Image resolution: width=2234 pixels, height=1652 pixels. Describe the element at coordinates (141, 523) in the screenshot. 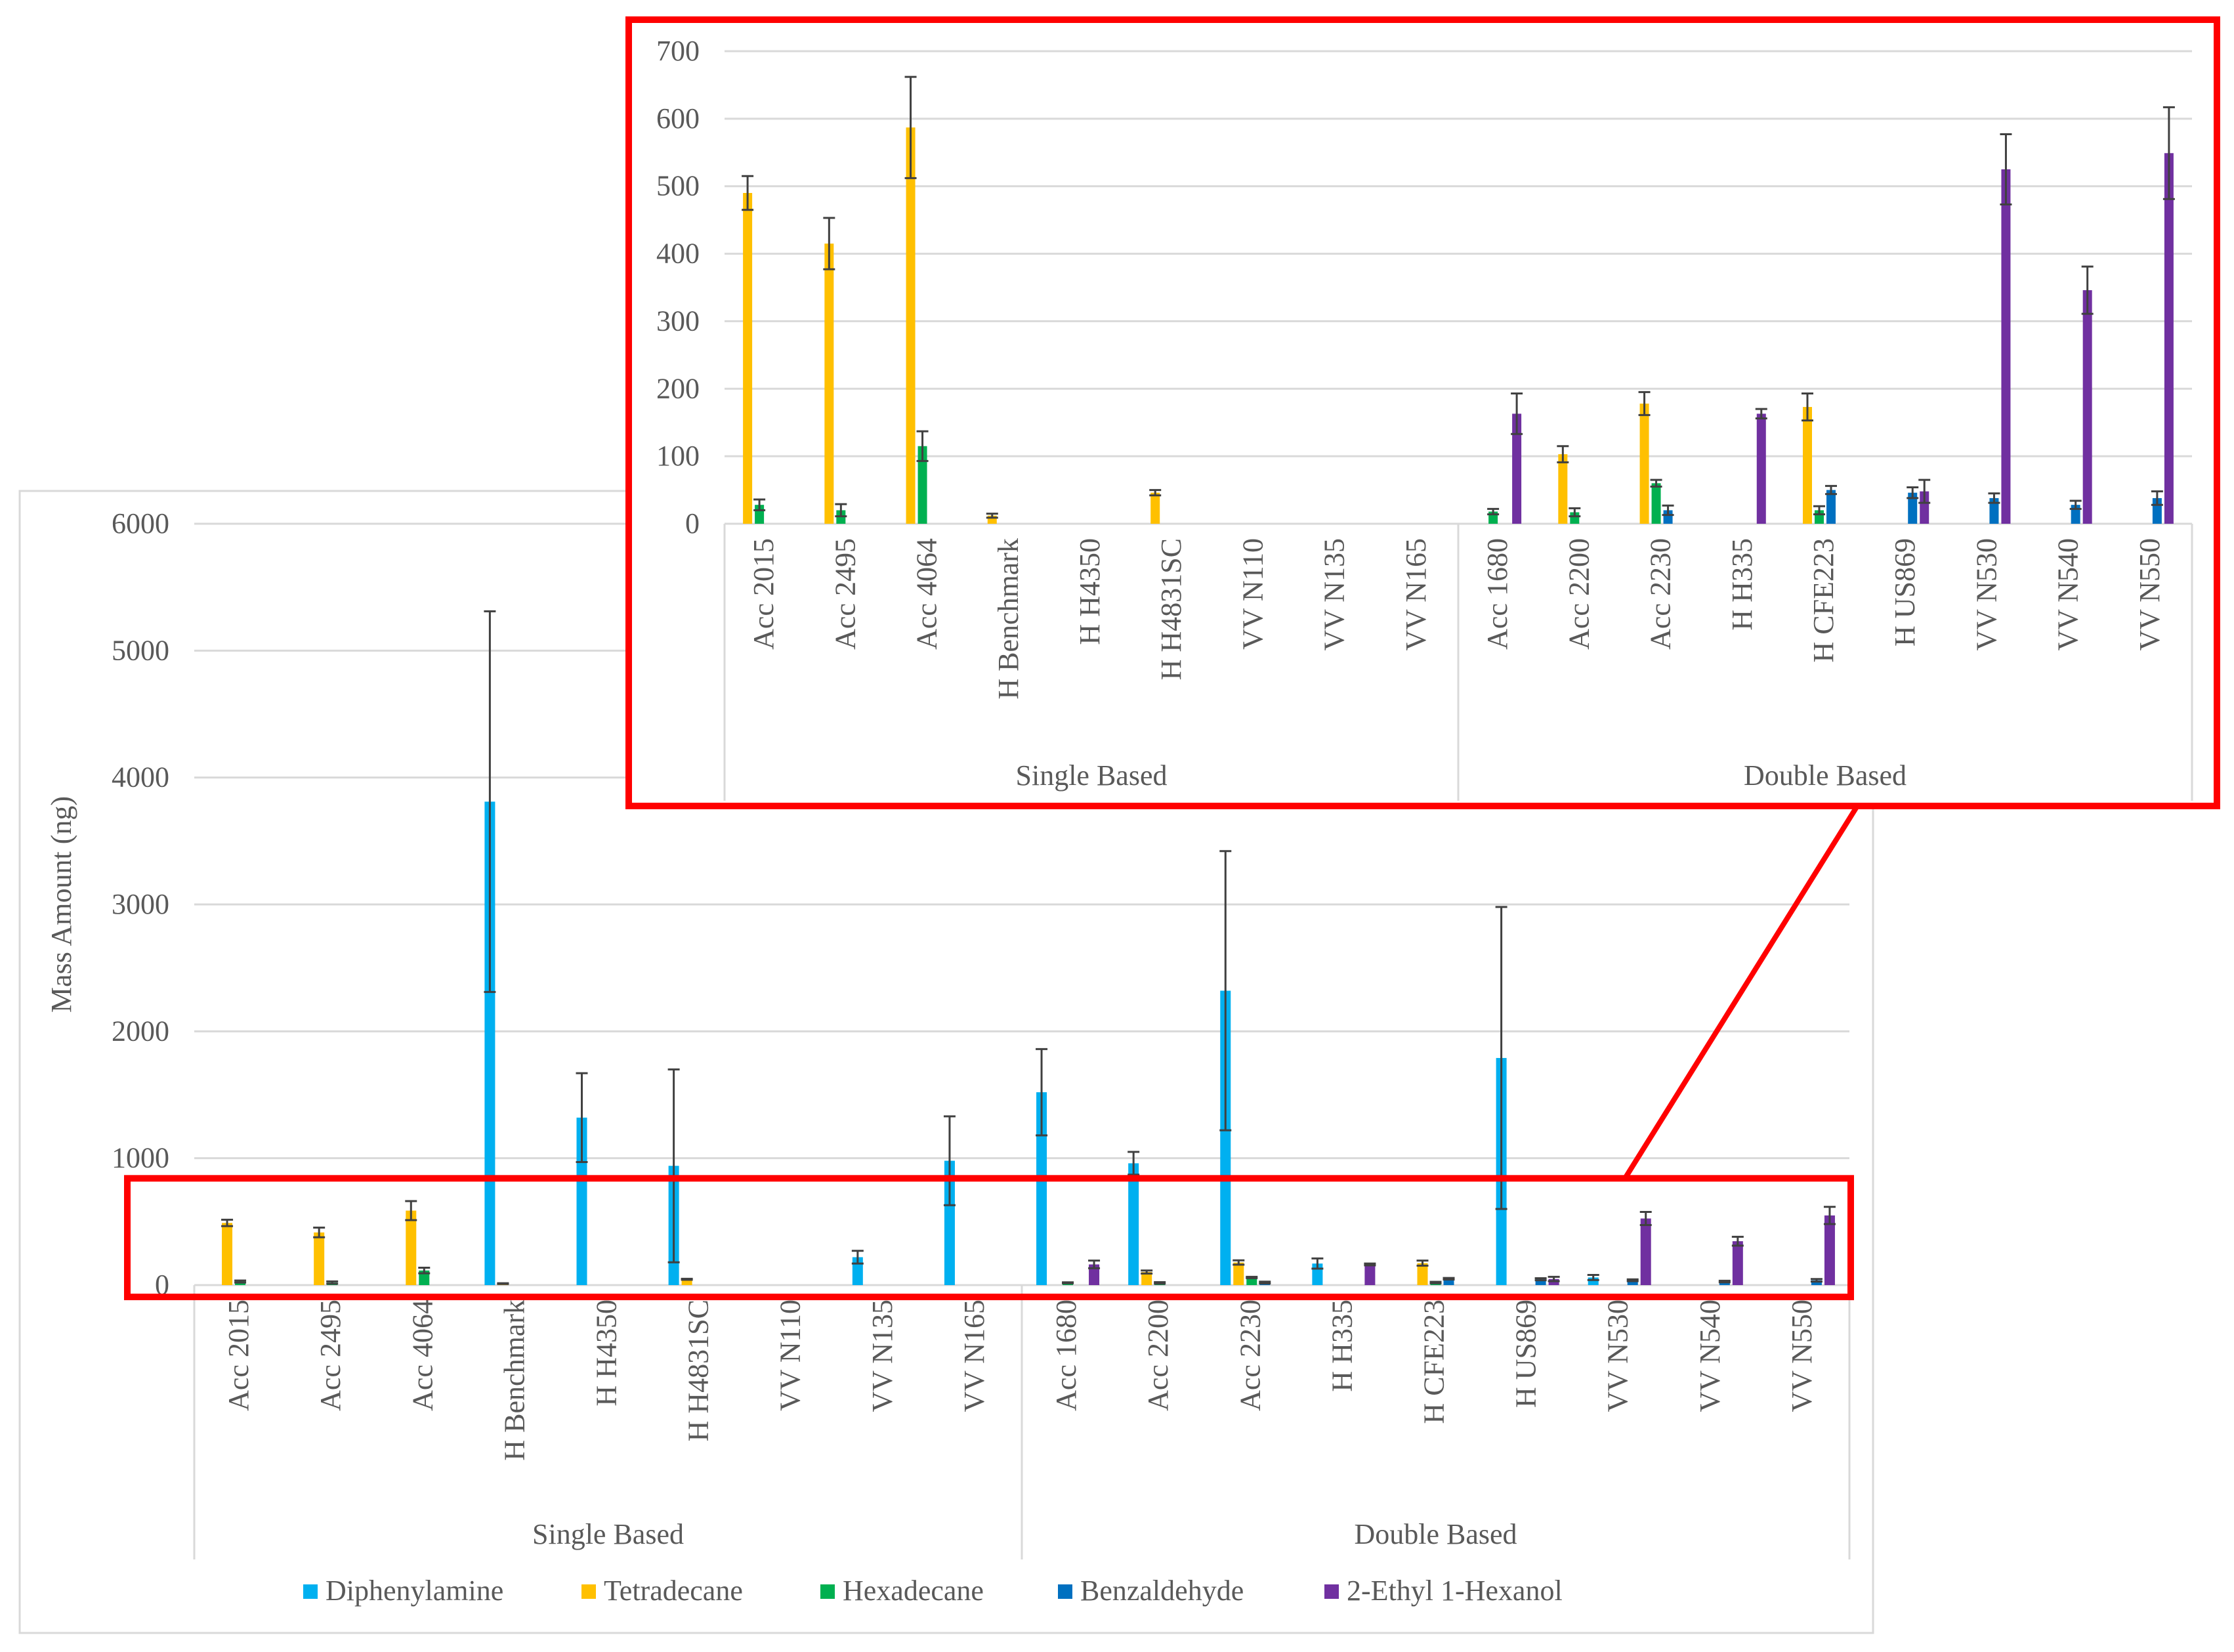

I see `y-tick-label: 6000` at that location.